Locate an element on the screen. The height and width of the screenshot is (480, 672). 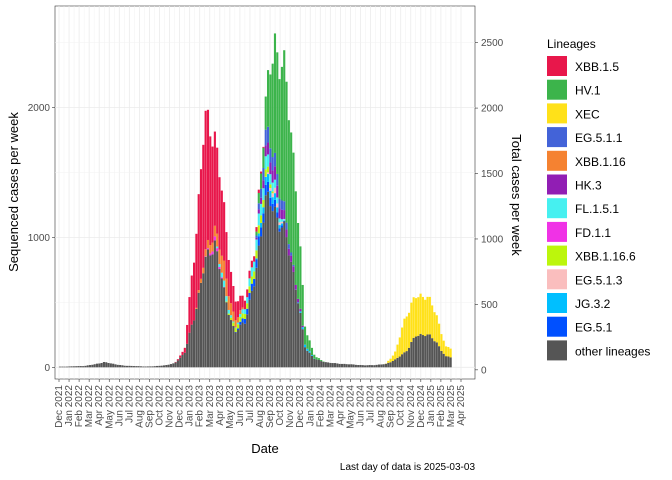
x-tick-label: Jan 2025 is located at coordinates (431, 406).